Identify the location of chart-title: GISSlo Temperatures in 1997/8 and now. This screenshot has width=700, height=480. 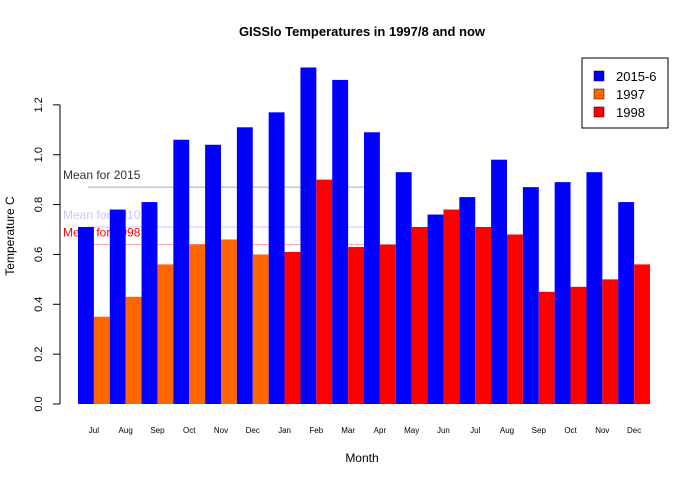
(362, 31).